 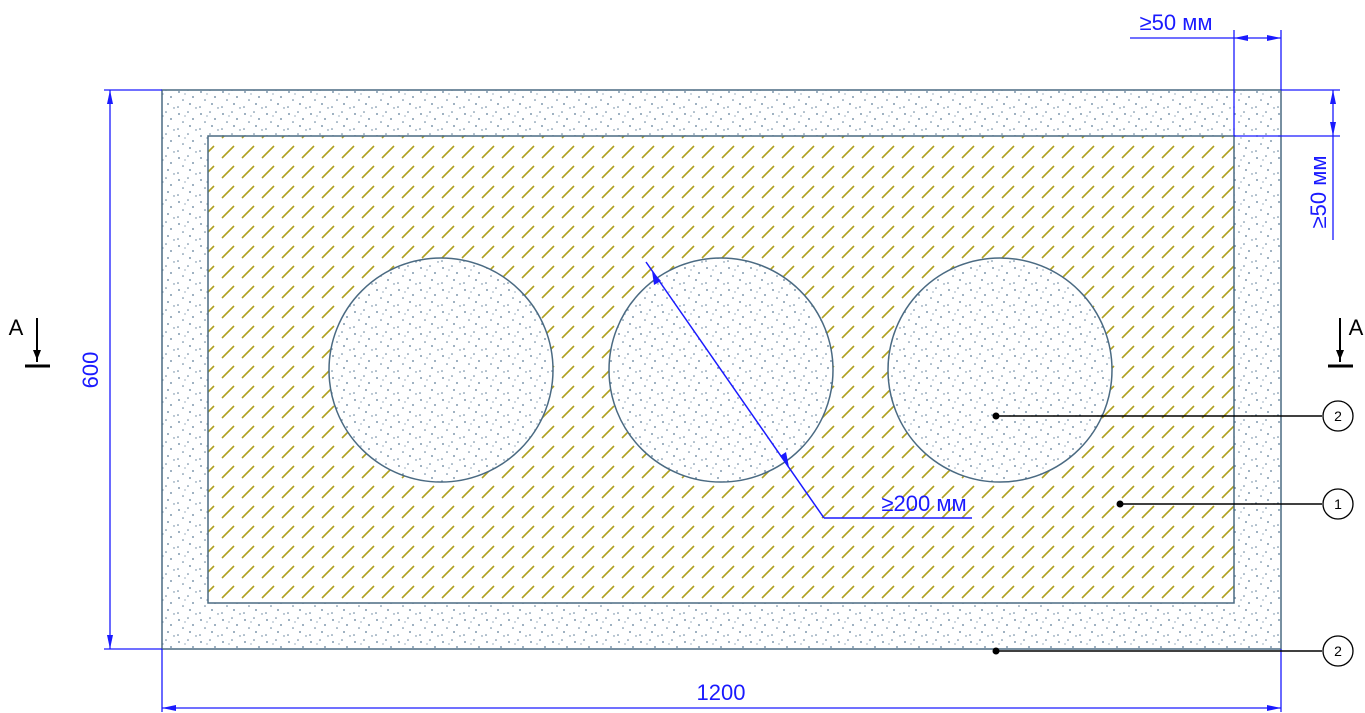 What do you see at coordinates (1338, 416) in the screenshot?
I see `callout-1-number: 2` at bounding box center [1338, 416].